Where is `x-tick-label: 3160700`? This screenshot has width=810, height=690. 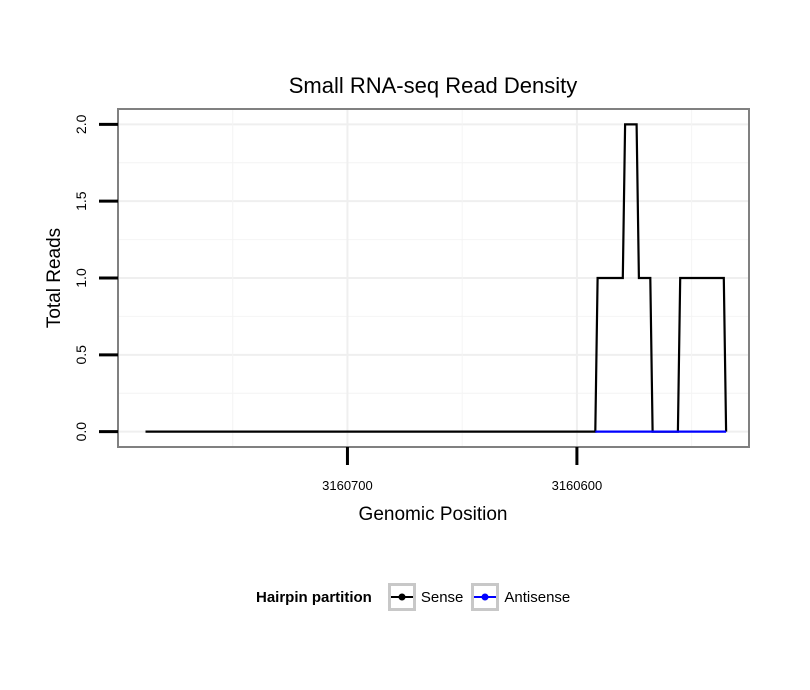
x-tick-label: 3160700 is located at coordinates (347, 485).